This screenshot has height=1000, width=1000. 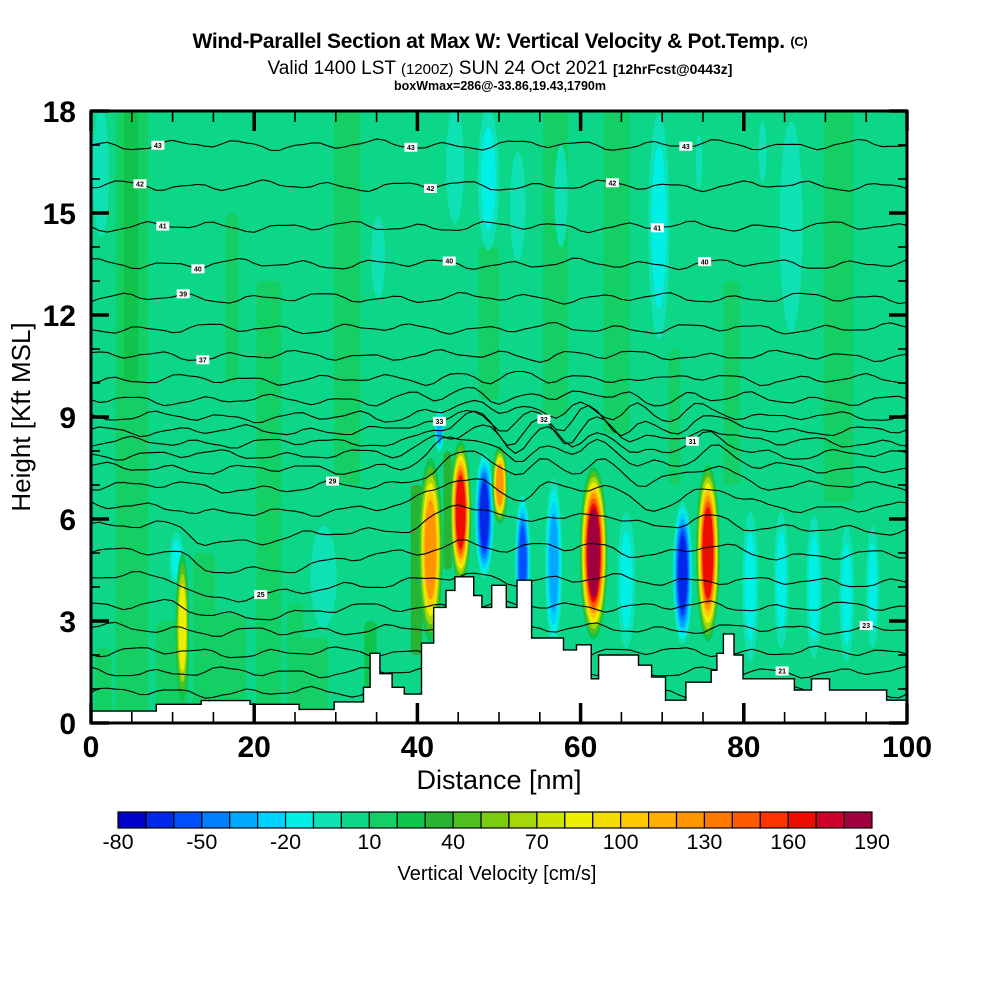 What do you see at coordinates (67, 622) in the screenshot?
I see `y-tick-label: 3` at bounding box center [67, 622].